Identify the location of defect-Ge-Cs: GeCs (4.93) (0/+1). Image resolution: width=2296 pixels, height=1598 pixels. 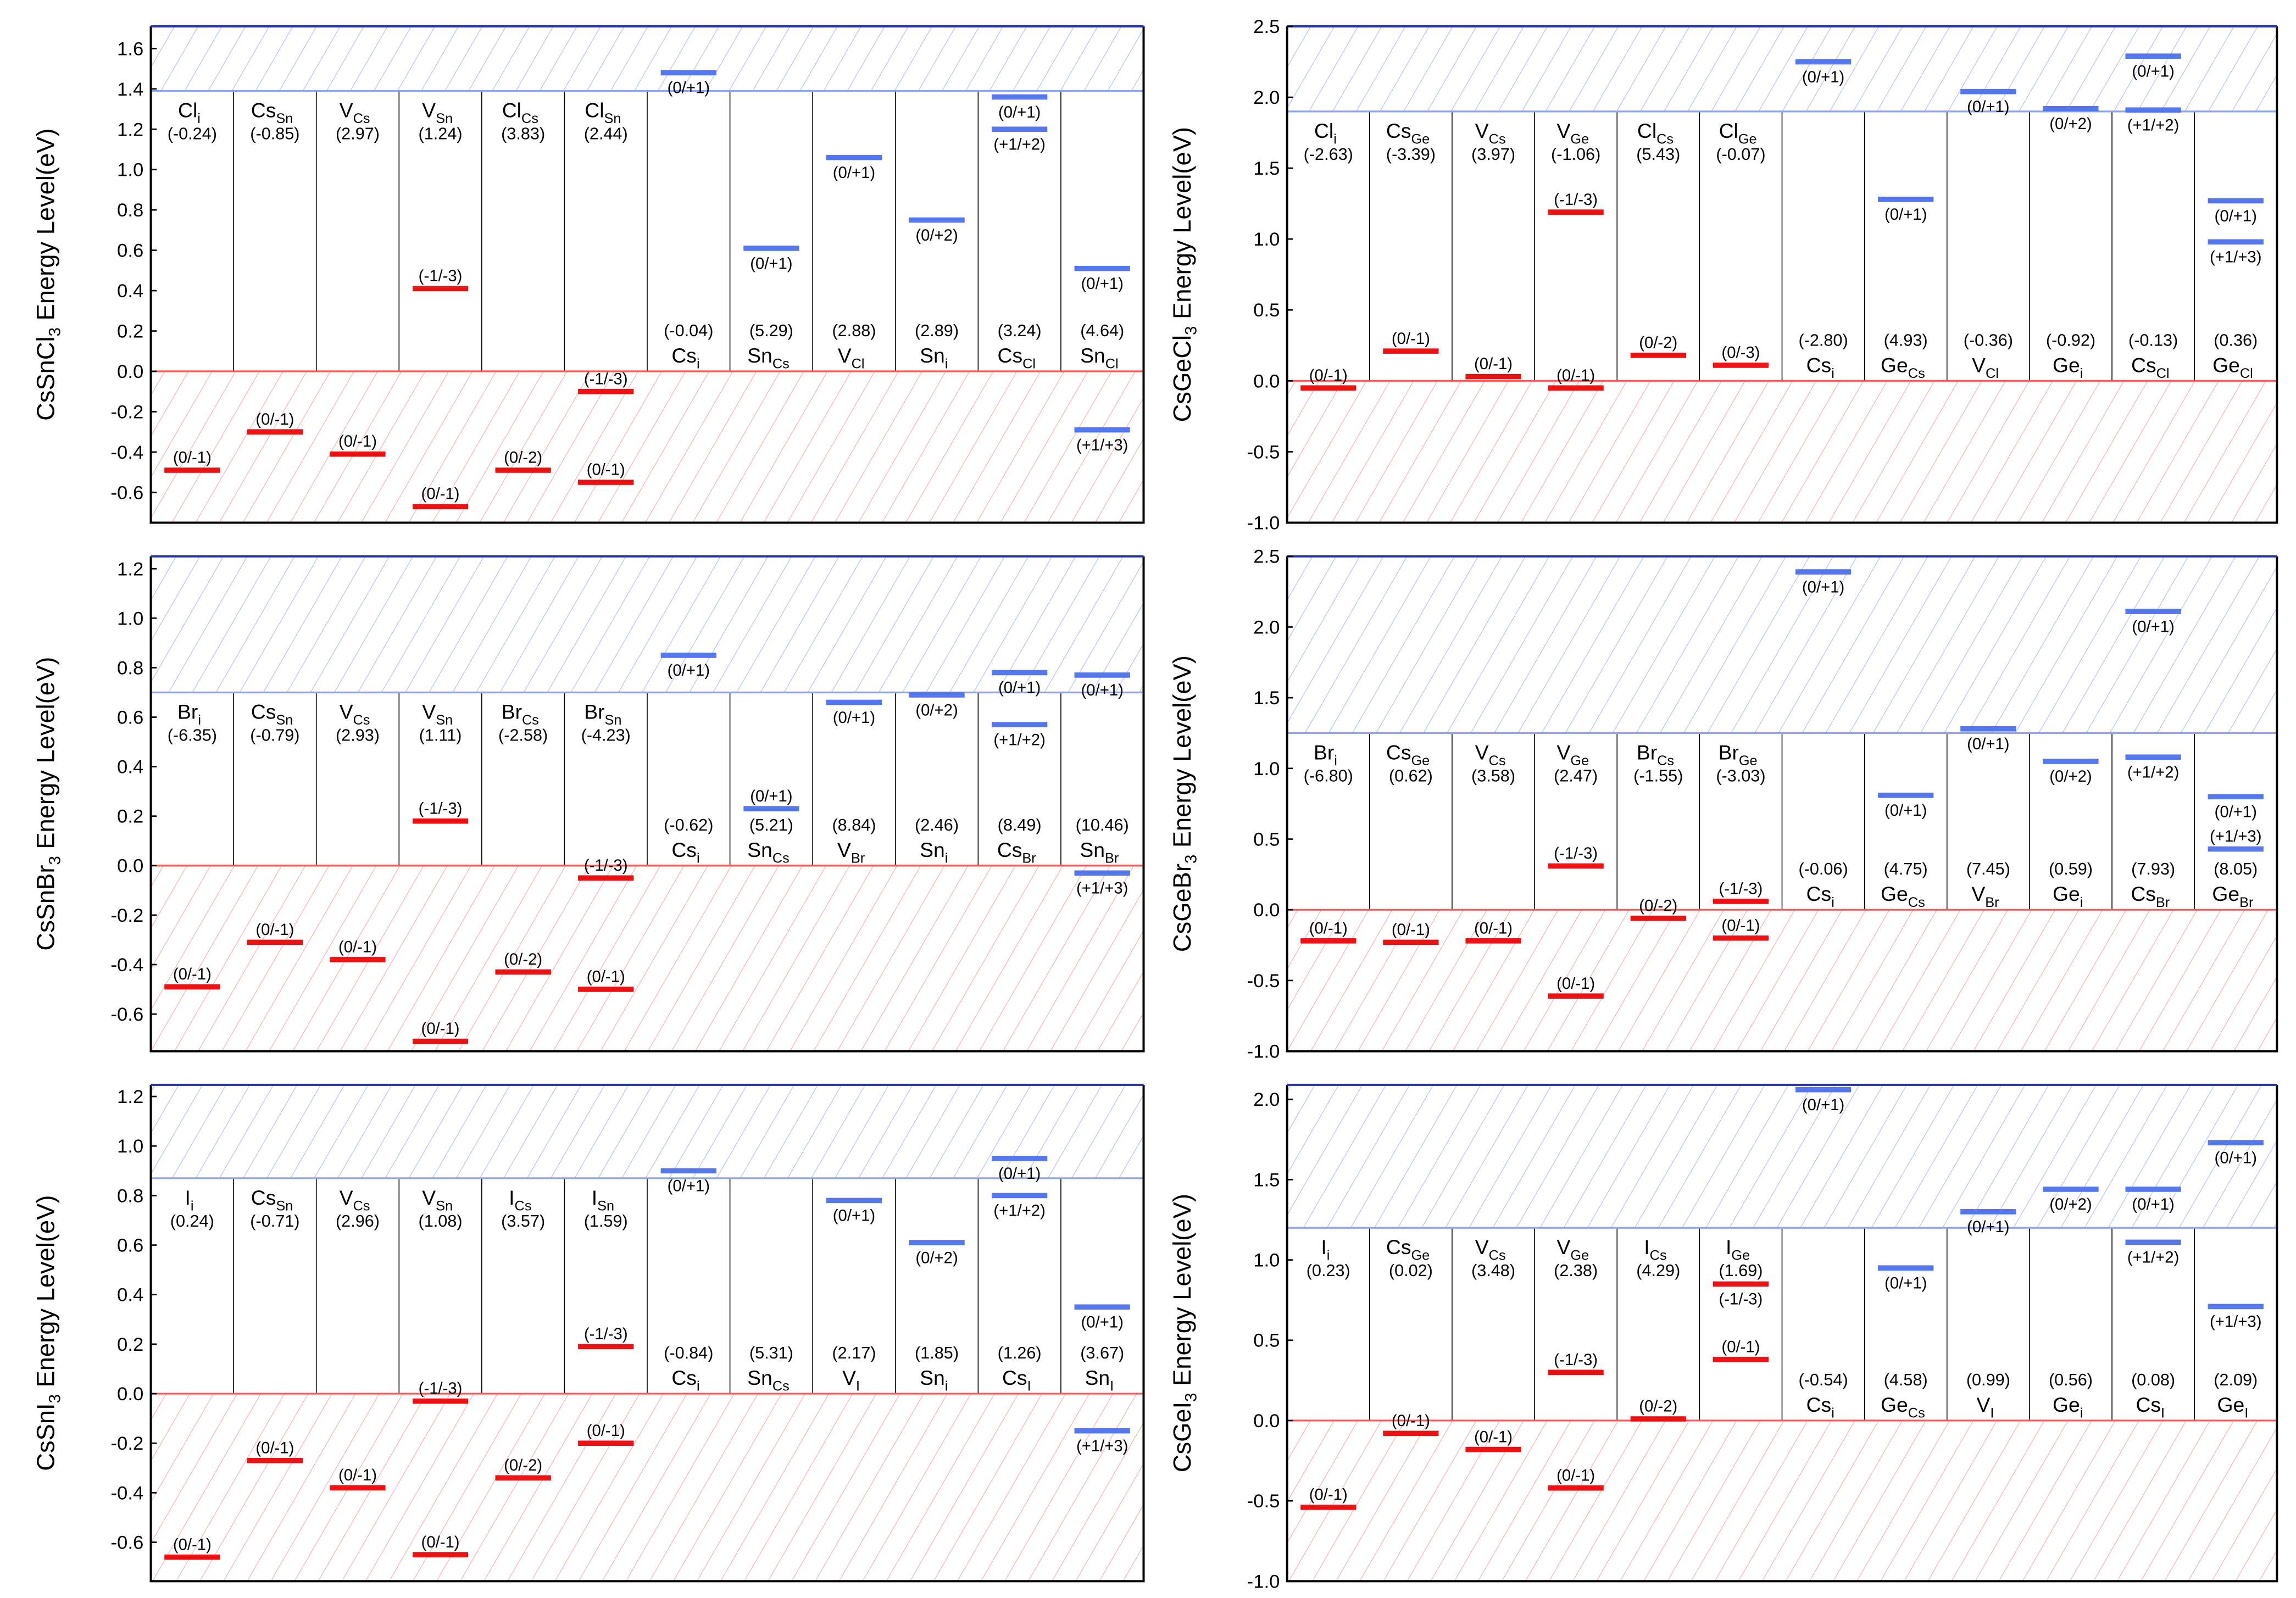
(1906, 289).